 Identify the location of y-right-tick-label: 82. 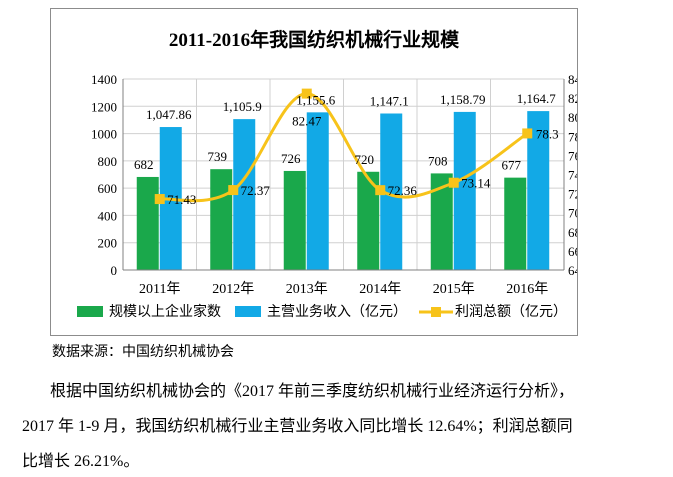
(572, 98).